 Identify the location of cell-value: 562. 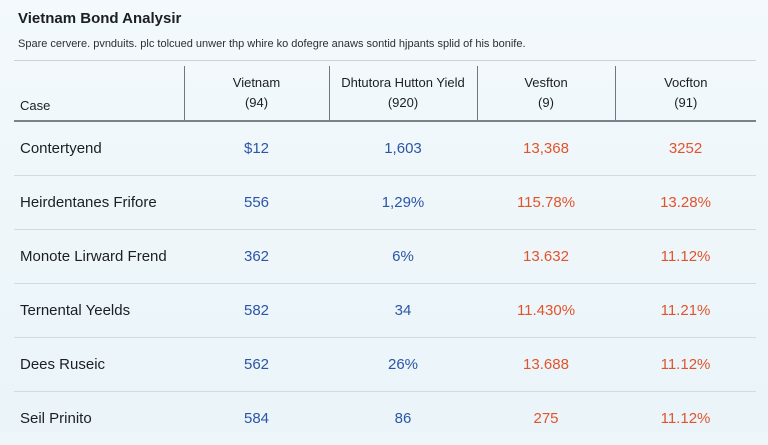
(256, 365).